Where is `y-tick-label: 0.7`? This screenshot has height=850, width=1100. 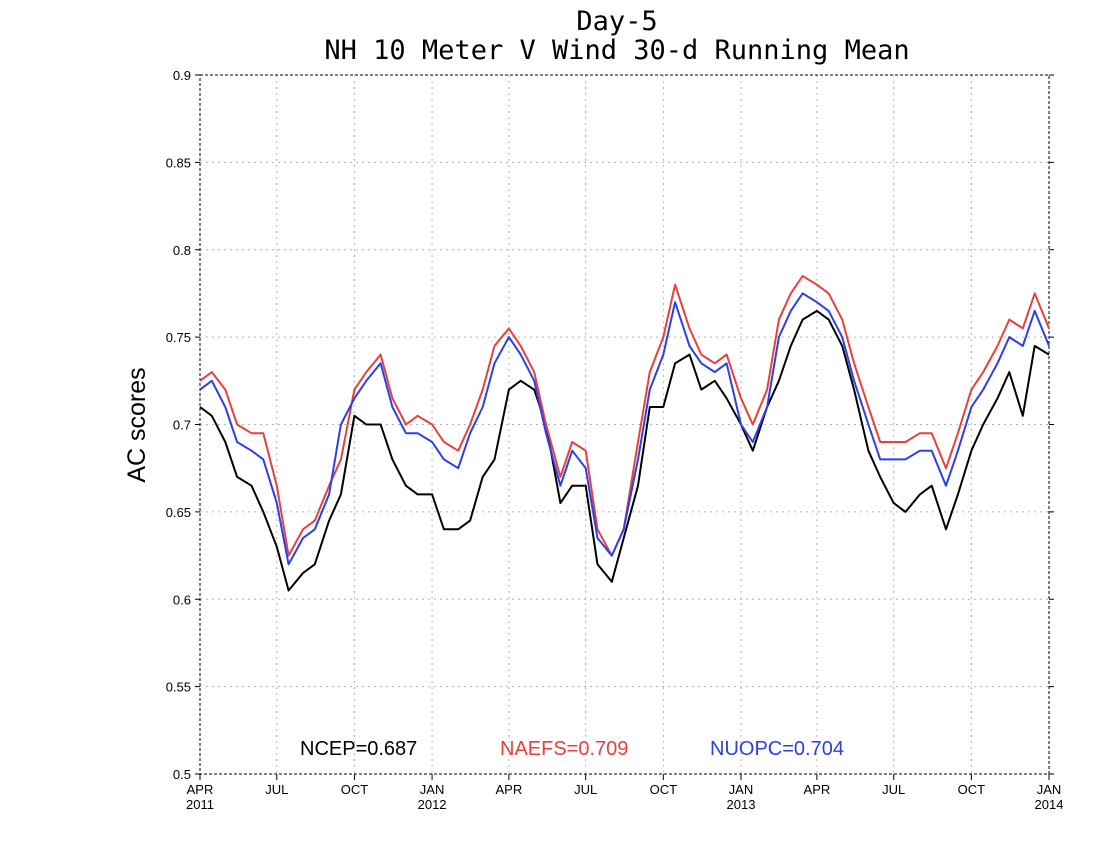 y-tick-label: 0.7 is located at coordinates (182, 425).